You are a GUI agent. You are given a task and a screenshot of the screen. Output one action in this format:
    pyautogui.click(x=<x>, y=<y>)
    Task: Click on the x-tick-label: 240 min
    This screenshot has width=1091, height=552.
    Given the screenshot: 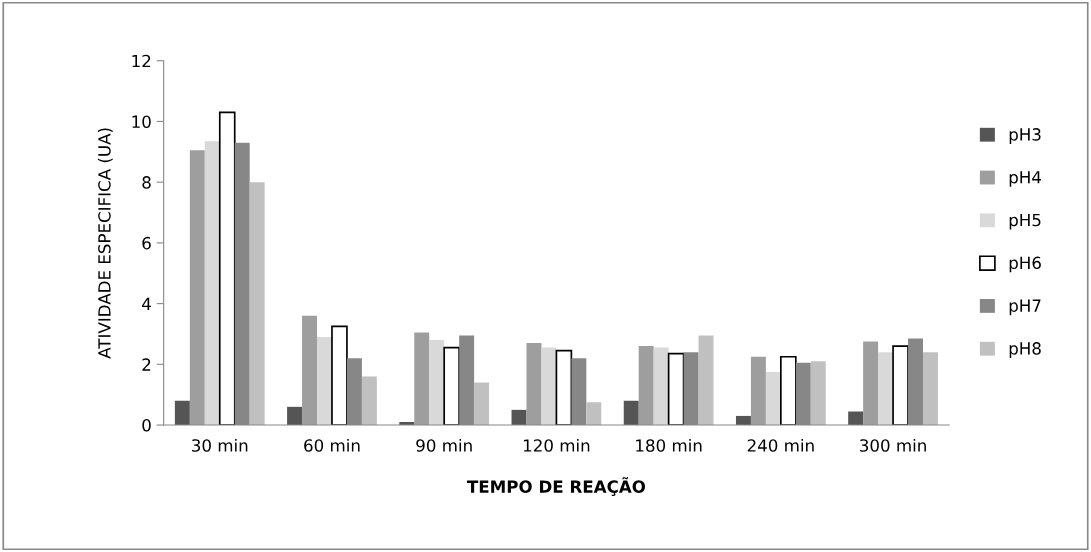 What is the action you would take?
    pyautogui.click(x=780, y=445)
    